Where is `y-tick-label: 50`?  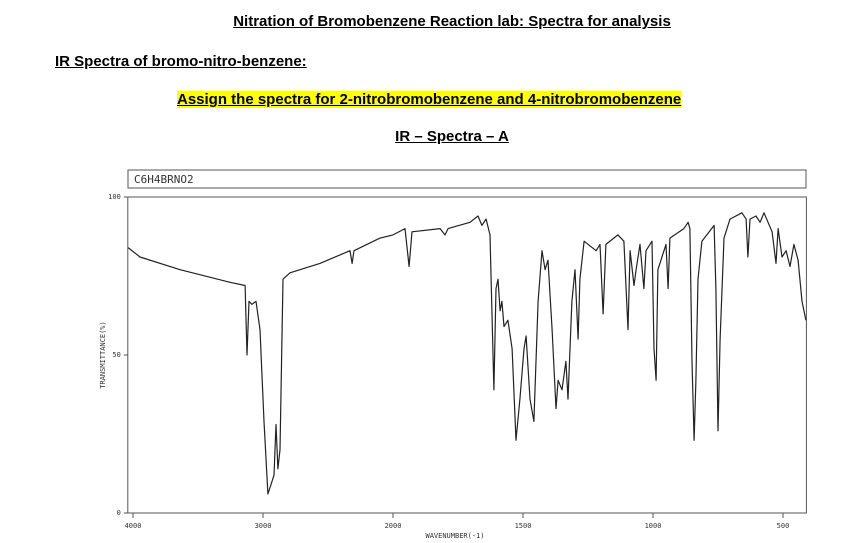 y-tick-label: 50 is located at coordinates (116, 355).